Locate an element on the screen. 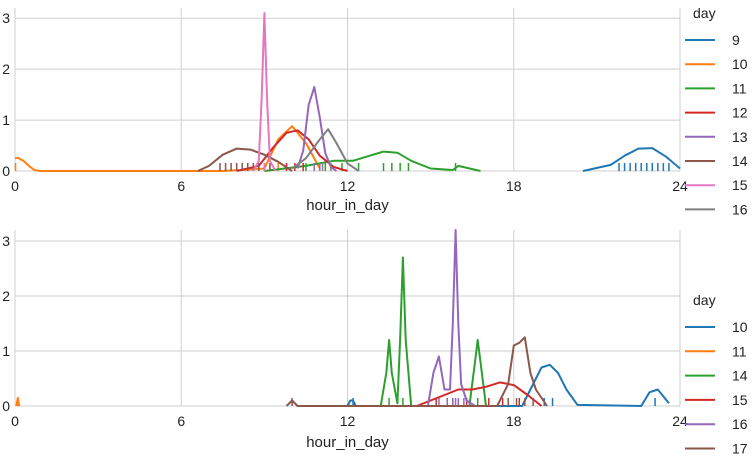 Image resolution: width=752 pixels, height=456 pixels. legend: day 10 11 14 15 16 17 is located at coordinates (716, 374).